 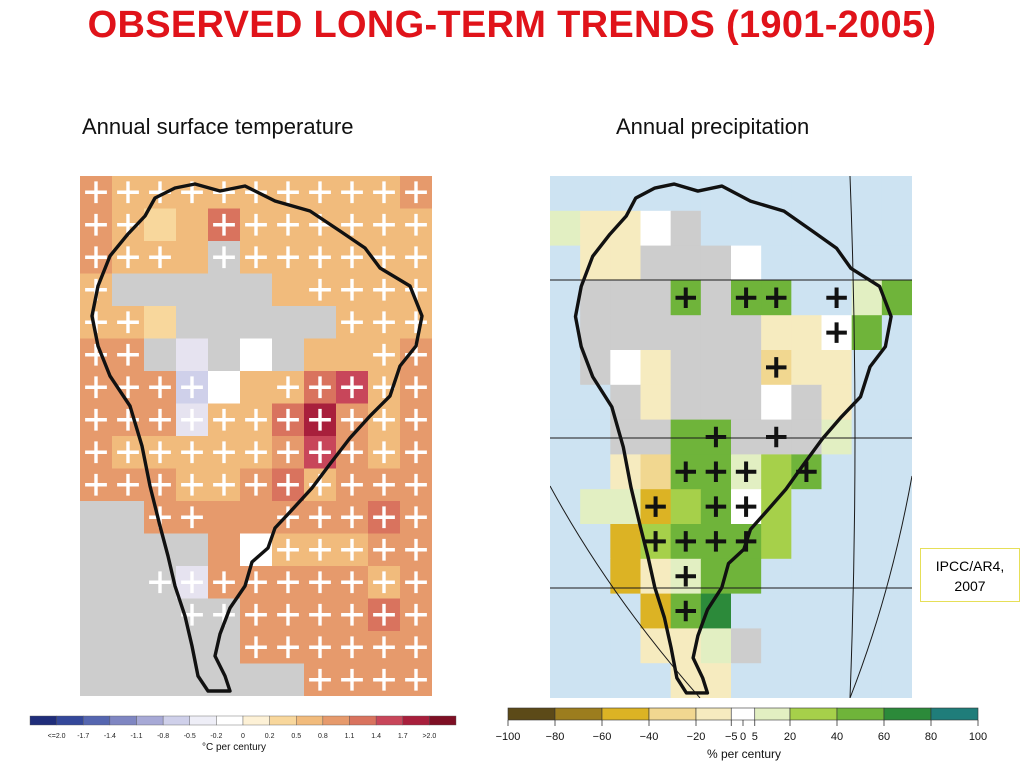 What do you see at coordinates (931, 737) in the screenshot?
I see `precipitation-colorbar-tick: 80` at bounding box center [931, 737].